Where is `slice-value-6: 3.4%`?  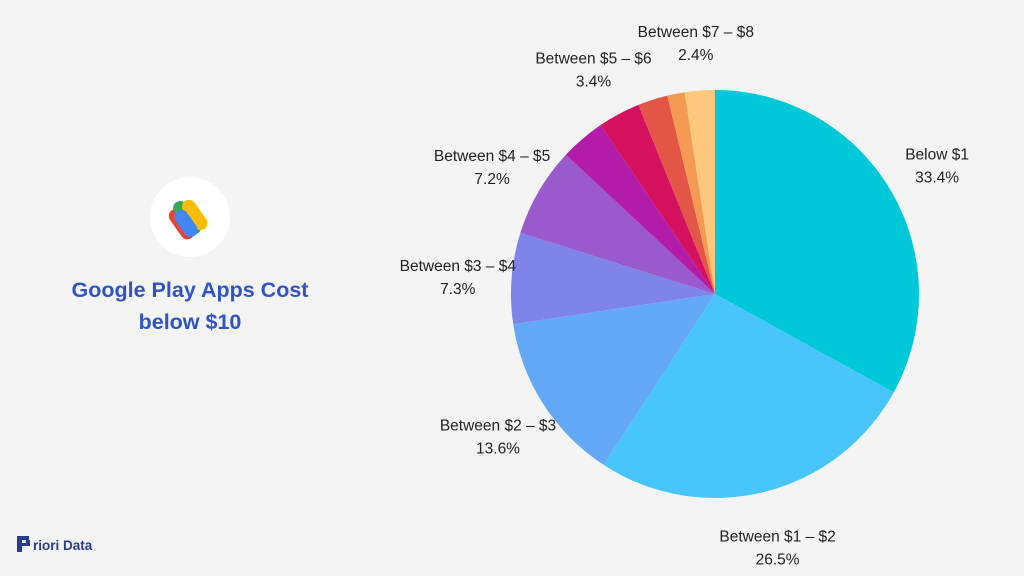
slice-value-6: 3.4% is located at coordinates (594, 81).